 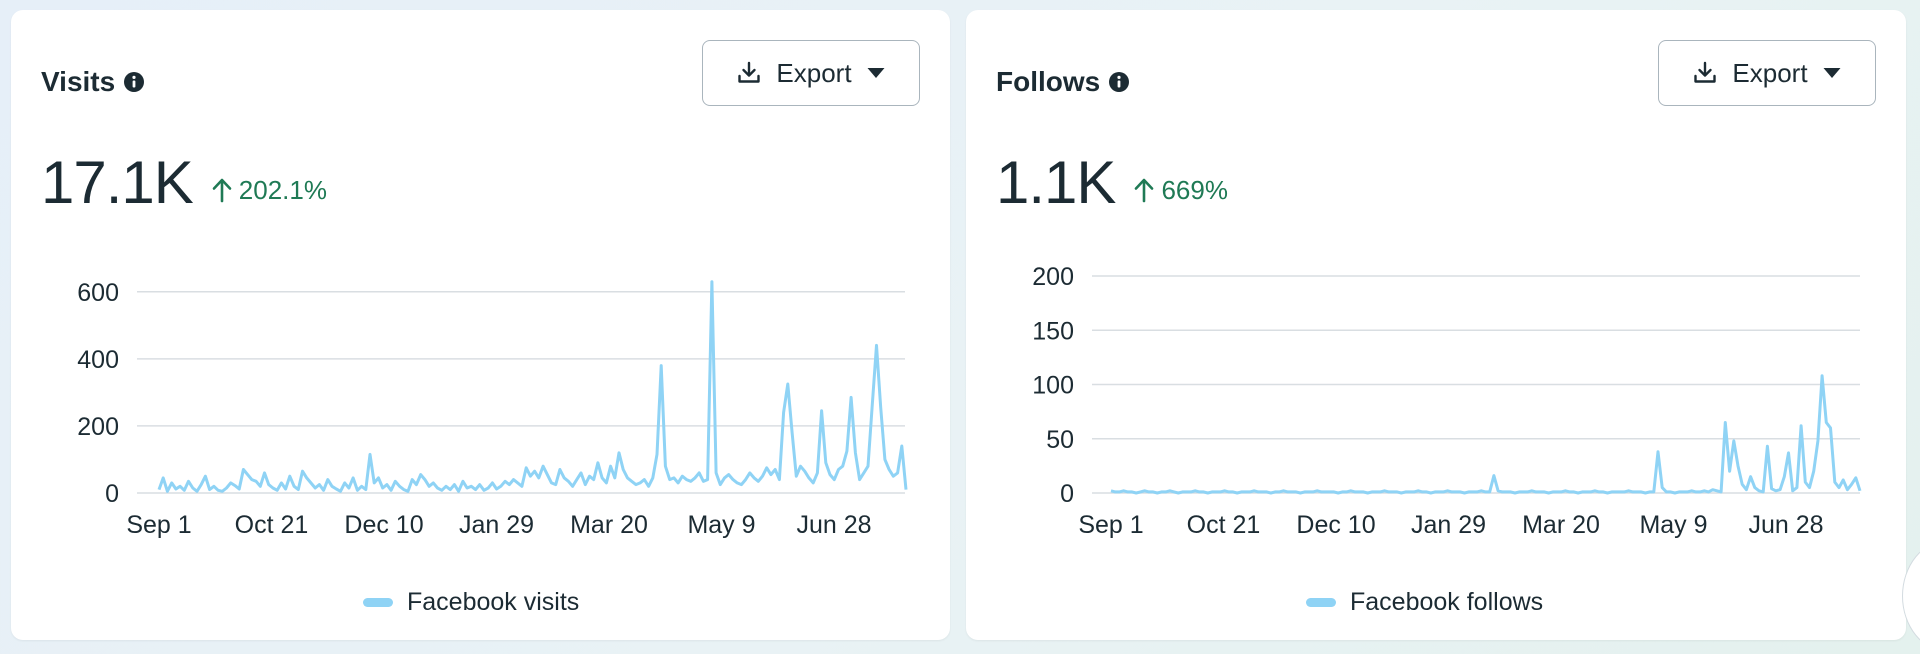 I want to click on follows-export-button: Export, so click(x=1767, y=73).